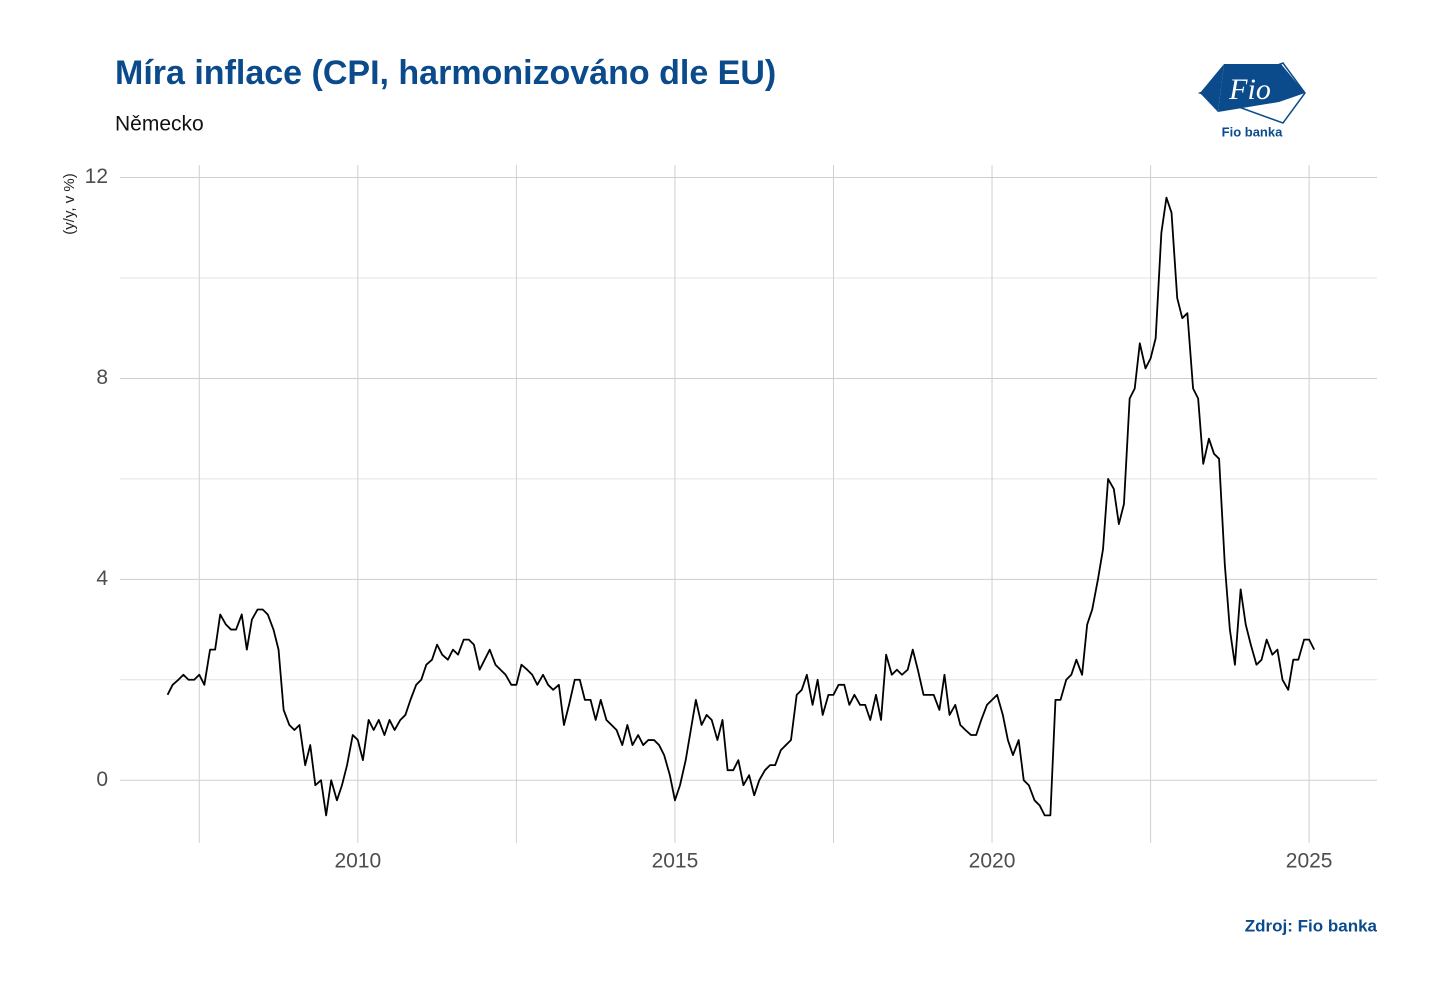  Describe the element at coordinates (1212, 88) in the screenshot. I see `logo-tip` at that location.